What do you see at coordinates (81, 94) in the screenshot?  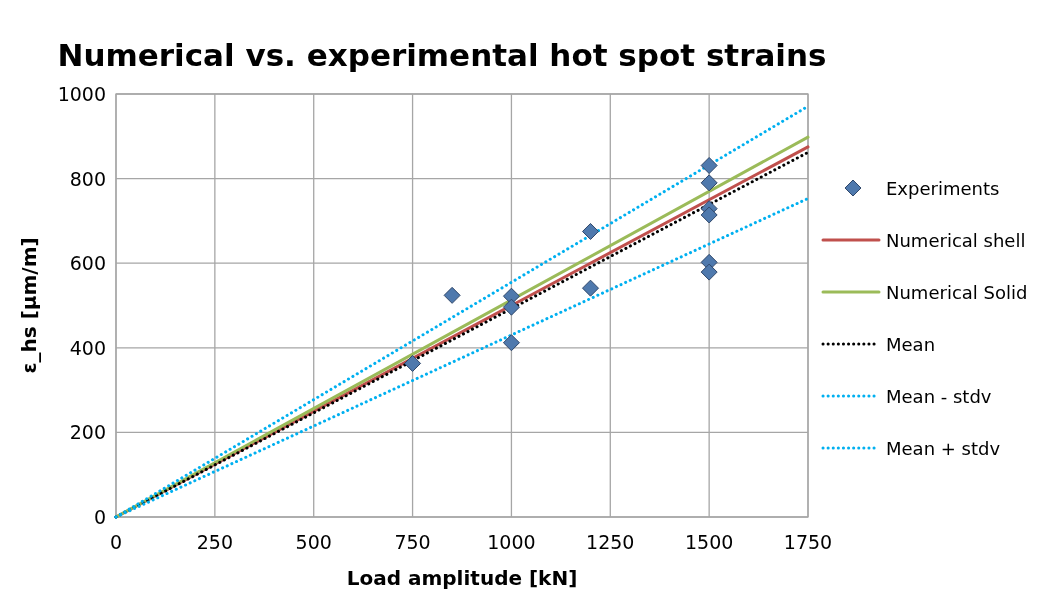 I see `y-tick-label: 1000` at bounding box center [81, 94].